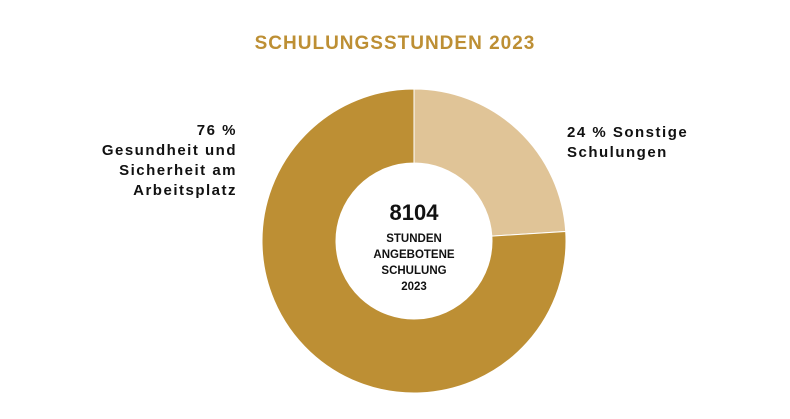 The width and height of the screenshot is (790, 419). Describe the element at coordinates (395, 43) in the screenshot. I see `chart-title: SCHULUNGSSTUNDEN 2023` at that location.